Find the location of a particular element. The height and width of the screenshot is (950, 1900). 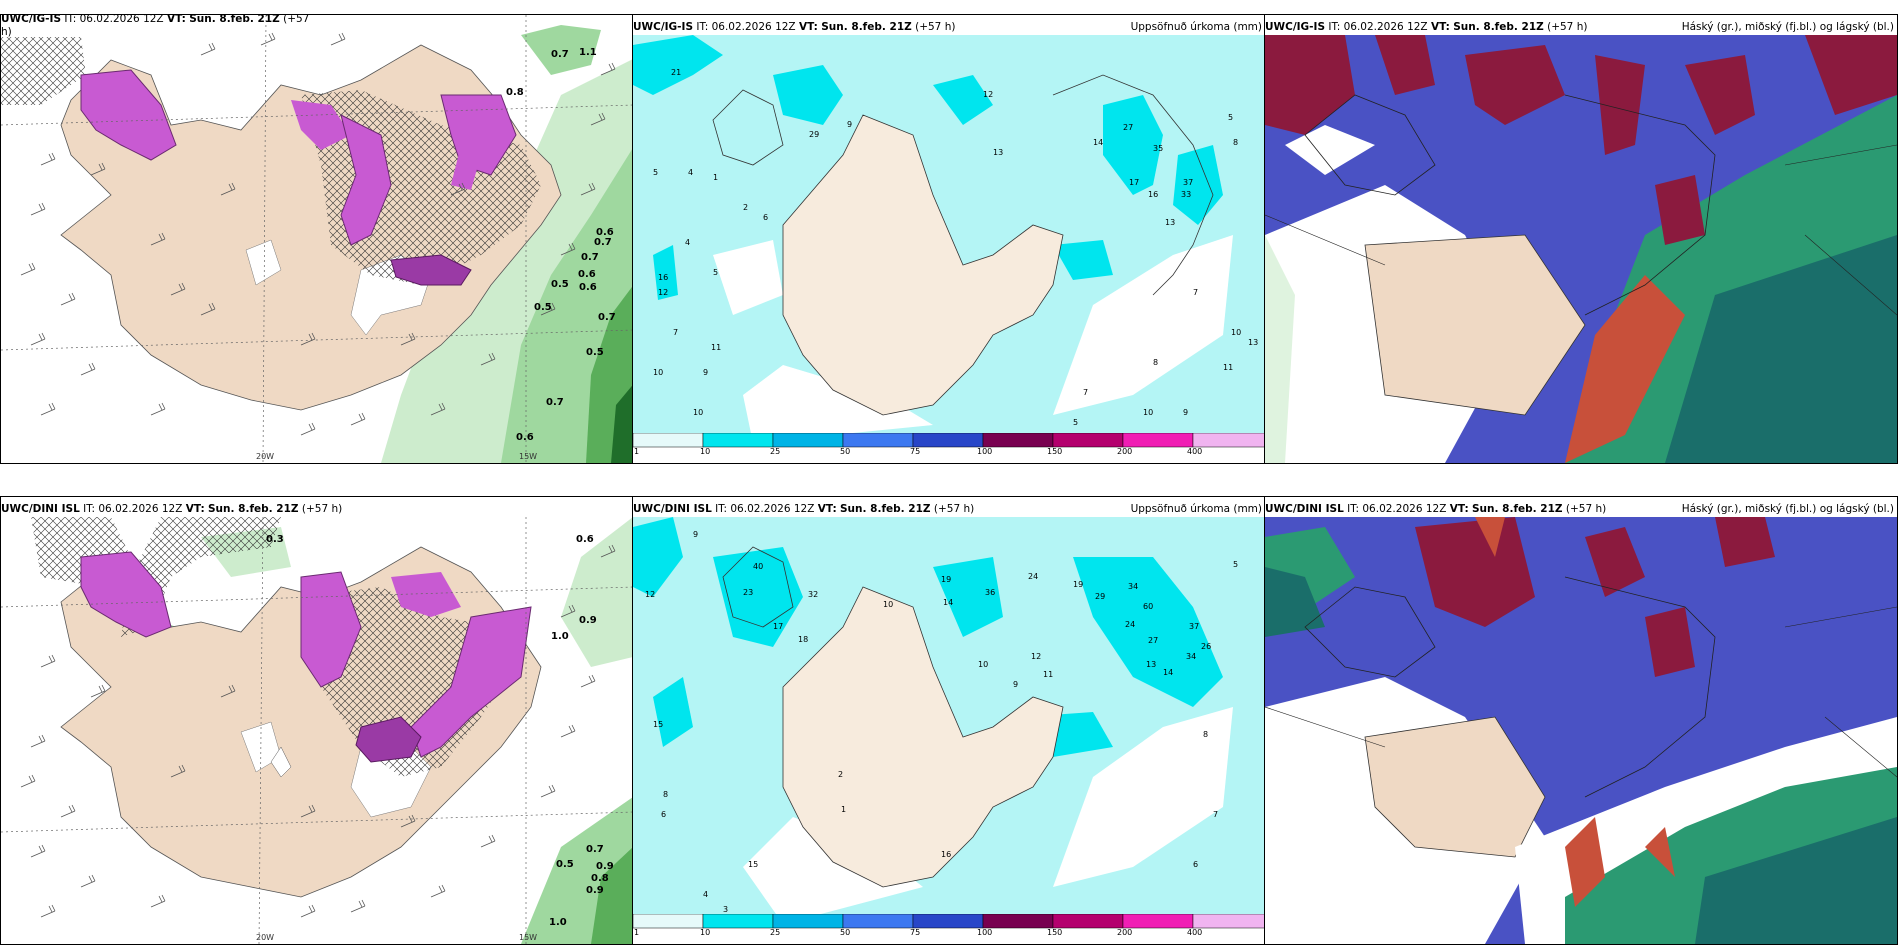

colorbar-tick: 1 is located at coordinates (637, 932).